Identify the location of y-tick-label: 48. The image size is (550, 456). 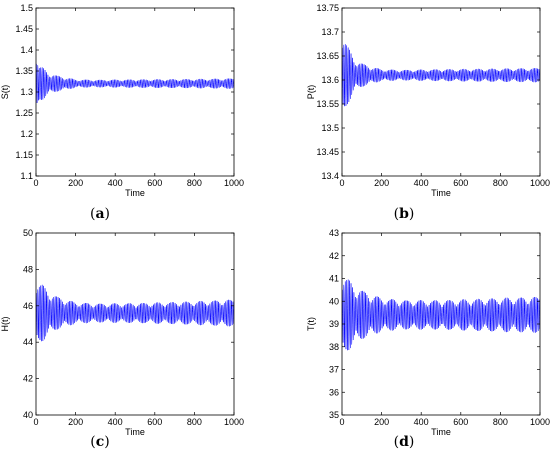
(28, 269).